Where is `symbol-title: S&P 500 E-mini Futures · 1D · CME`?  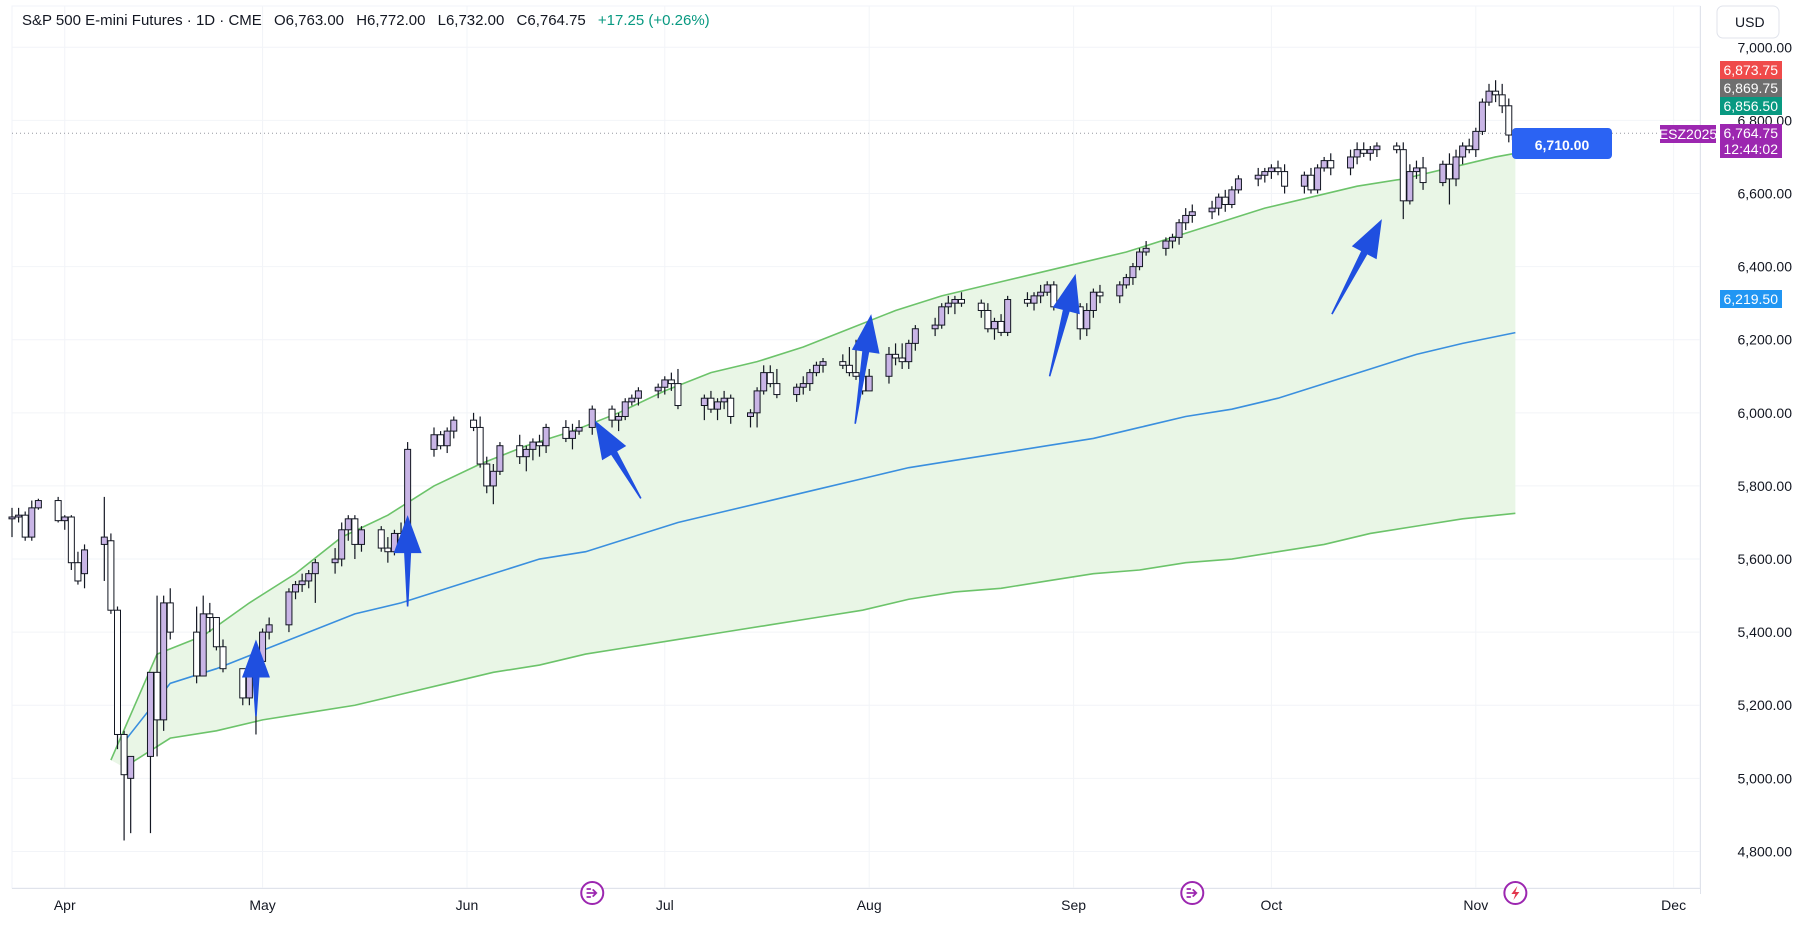 symbol-title: S&P 500 E-mini Futures · 1D · CME is located at coordinates (142, 20).